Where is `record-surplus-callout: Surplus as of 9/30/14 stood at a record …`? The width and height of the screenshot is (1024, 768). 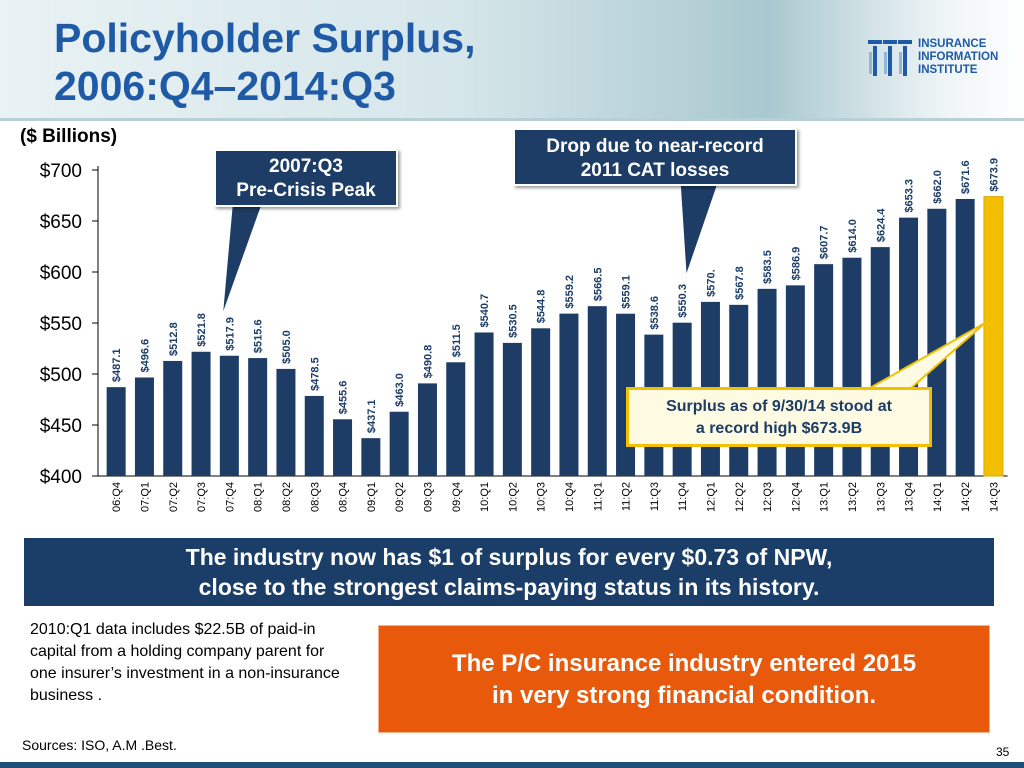 record-surplus-callout: Surplus as of 9/30/14 stood at a record … is located at coordinates (779, 417).